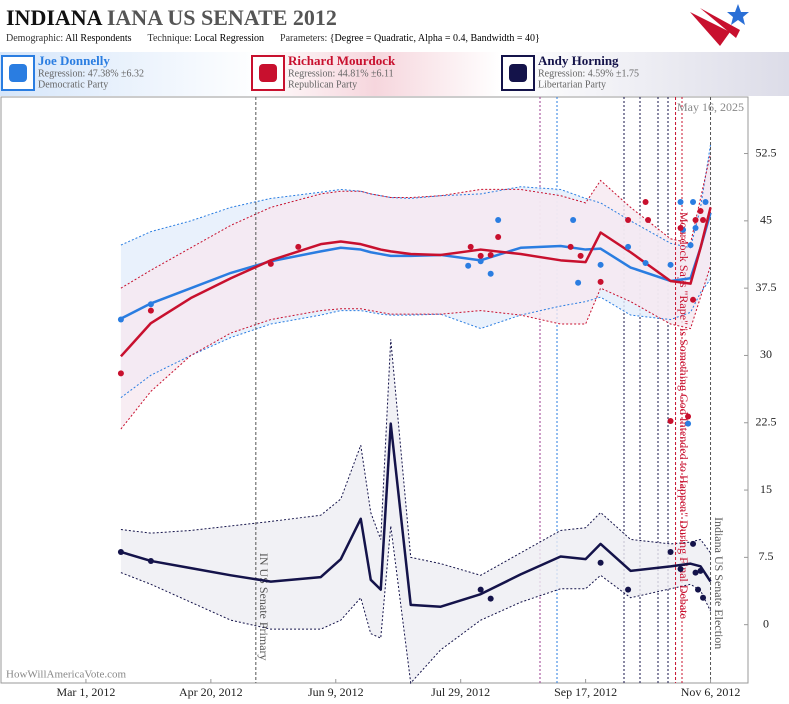 The height and width of the screenshot is (704, 789). Describe the element at coordinates (66, 675) in the screenshot. I see `watermark: HowWillAmericaVote.com` at that location.